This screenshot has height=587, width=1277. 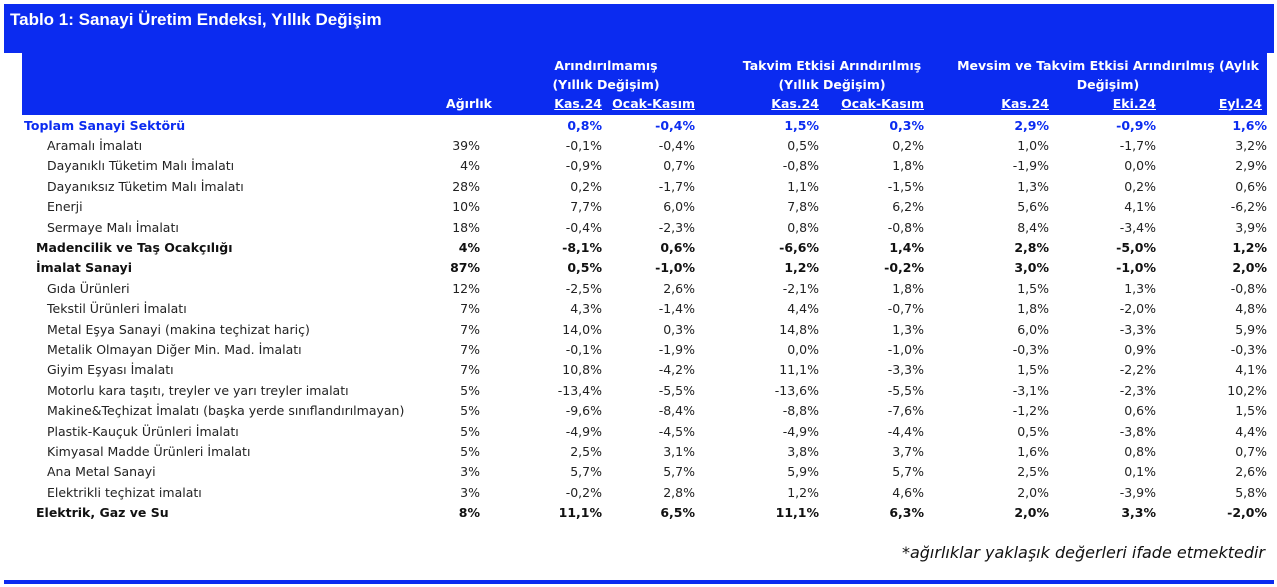 What do you see at coordinates (799, 248) in the screenshot?
I see `row-value-col-3: -6,6%` at bounding box center [799, 248].